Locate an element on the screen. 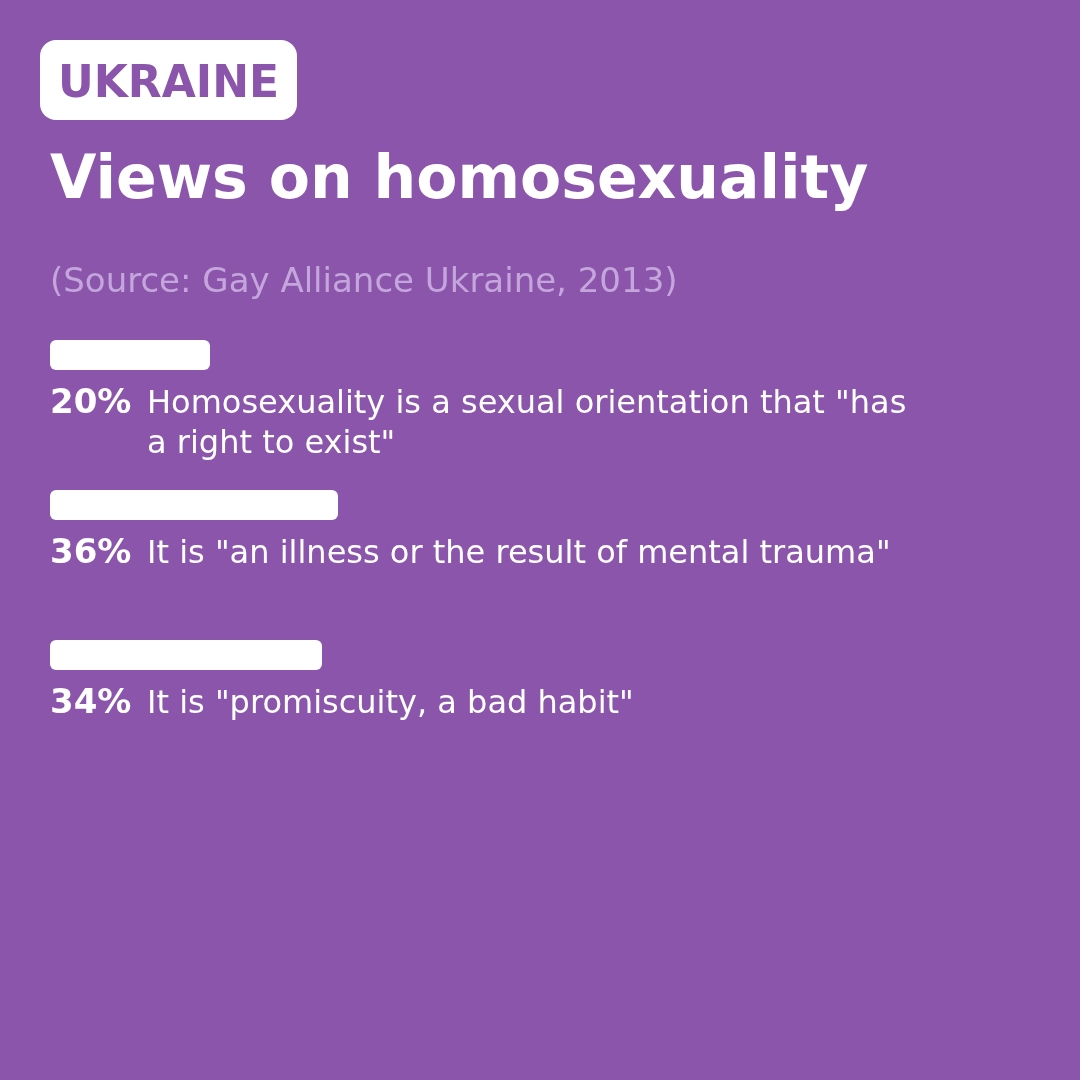 The image size is (1080, 1080). text: Views on homosexuality is located at coordinates (459, 177).